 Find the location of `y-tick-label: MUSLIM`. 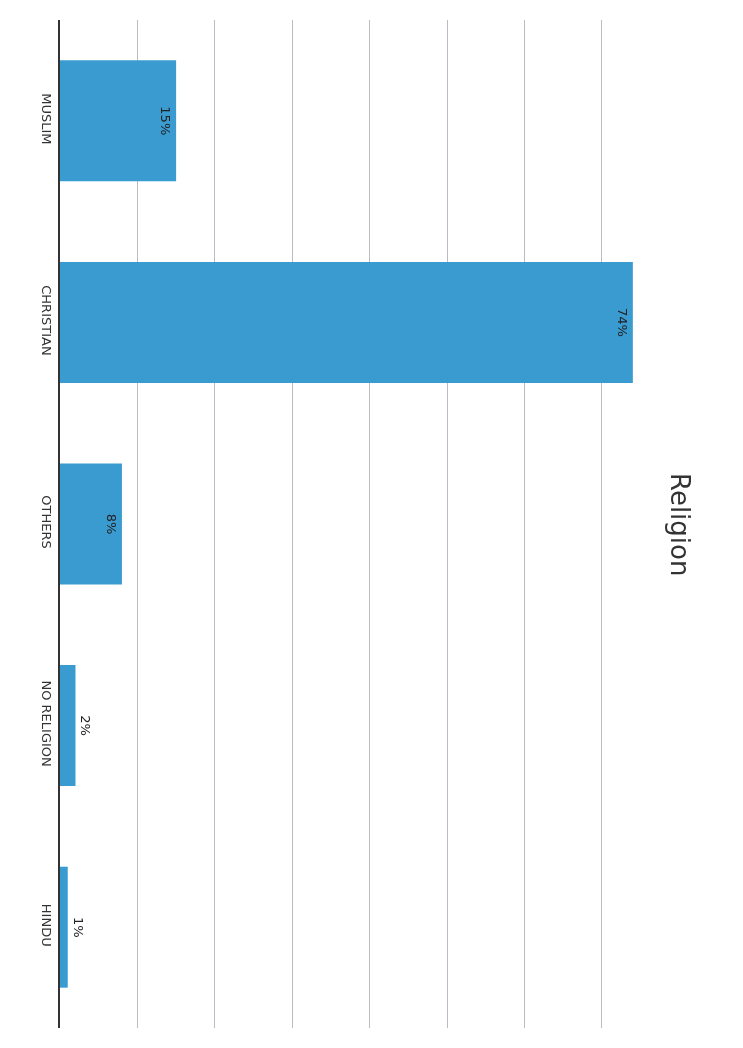

y-tick-label: MUSLIM is located at coordinates (47, 119).